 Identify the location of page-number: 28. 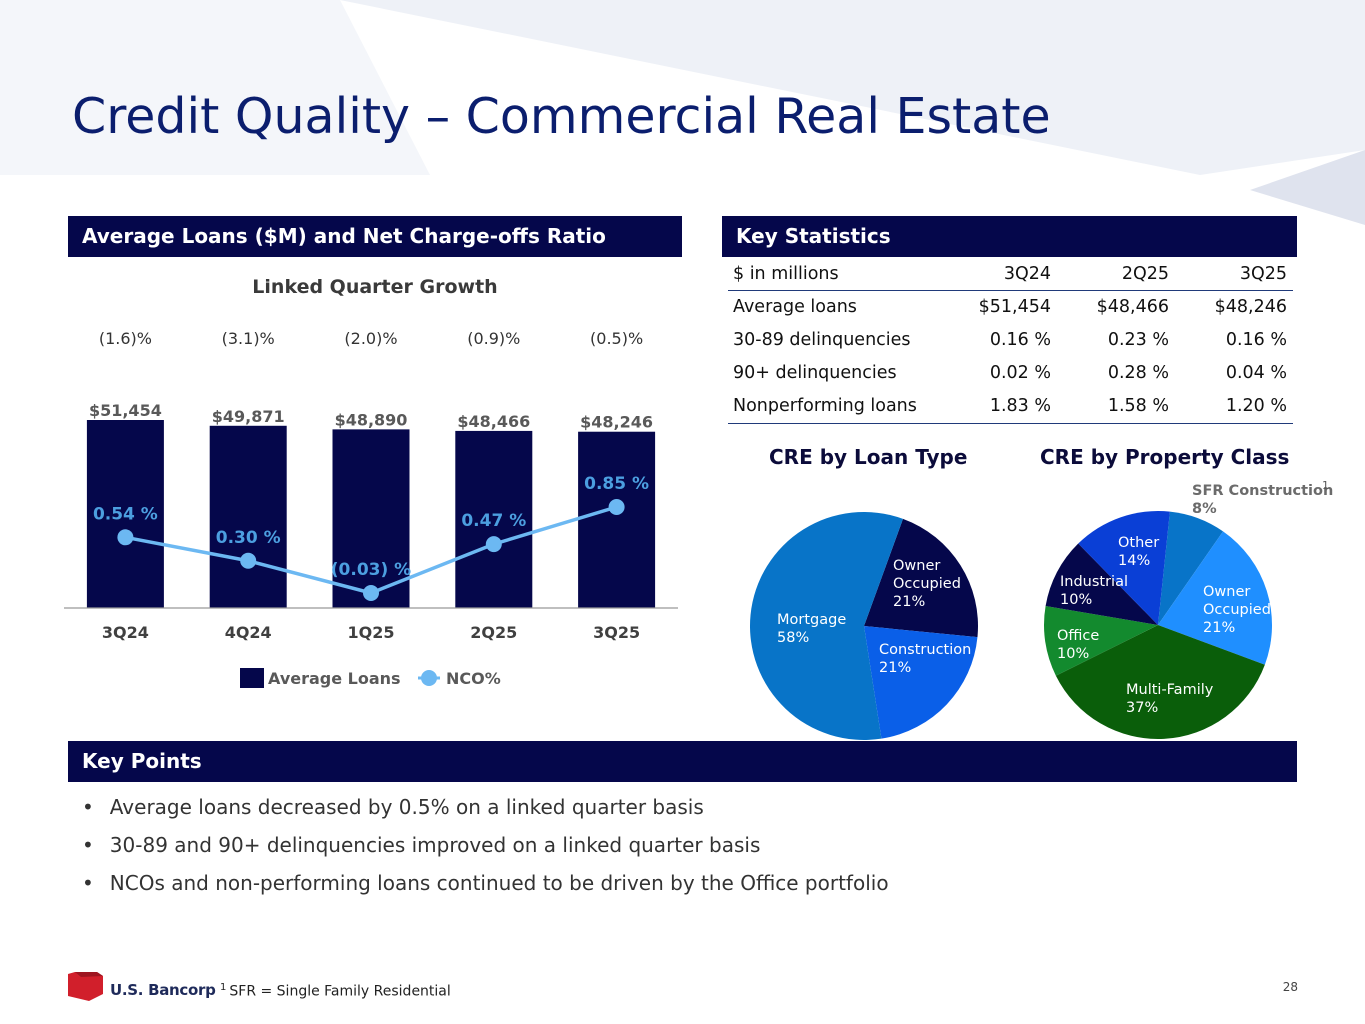
(1290, 987).